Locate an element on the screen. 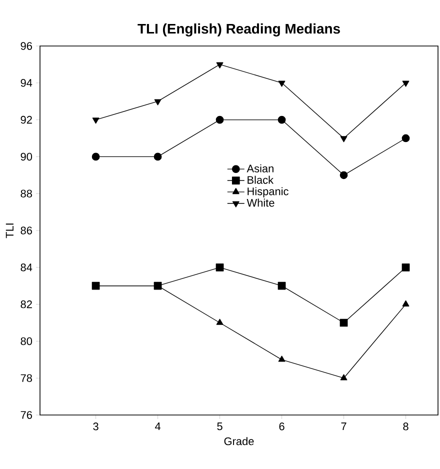  y-tick-label: 86 is located at coordinates (26, 230).